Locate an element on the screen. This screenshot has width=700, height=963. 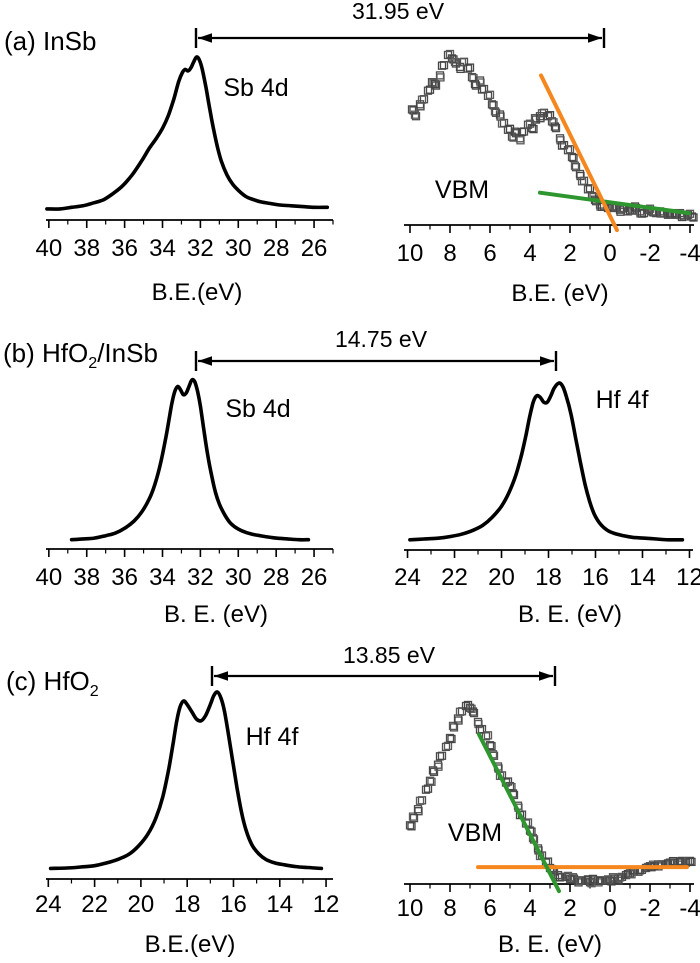
tick-label: 30 is located at coordinates (238, 577).